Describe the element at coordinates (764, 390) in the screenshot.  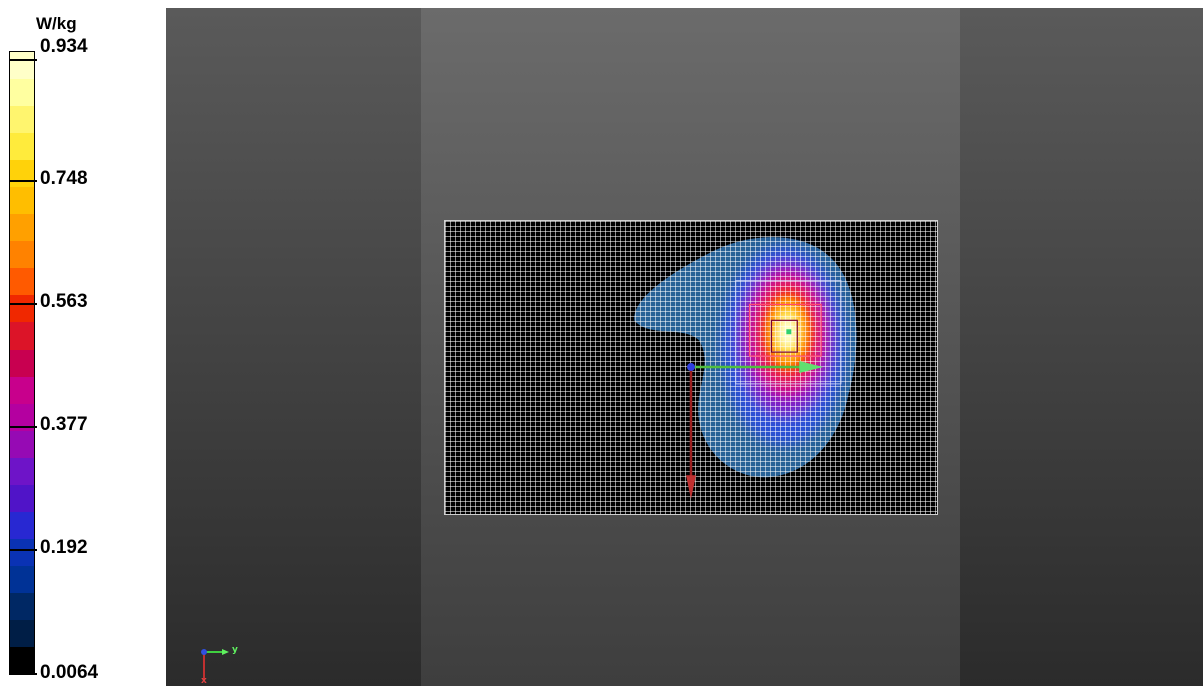
I see `zoom-scan-overlay` at that location.